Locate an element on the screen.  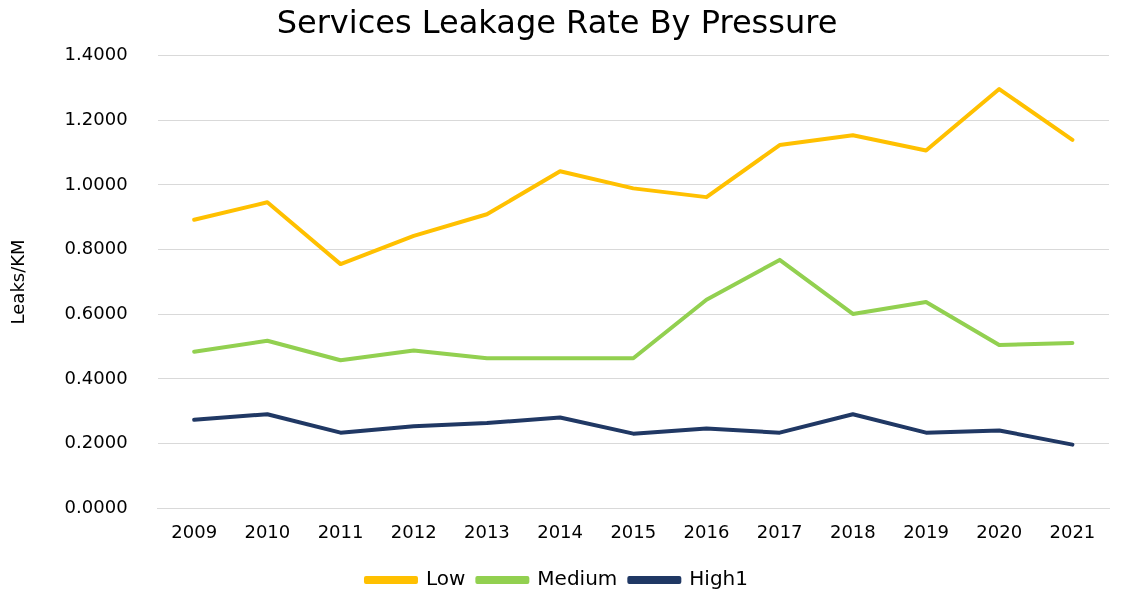
x-tick-label: 2009 is located at coordinates (194, 531).